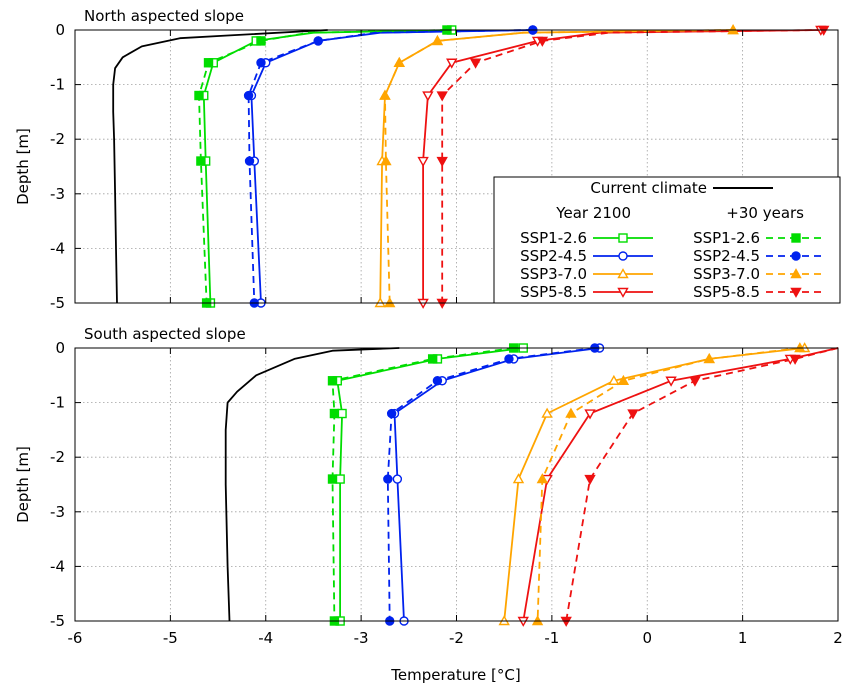 The height and width of the screenshot is (685, 848). I want to click on x-tick-label: -5, so click(170, 638).